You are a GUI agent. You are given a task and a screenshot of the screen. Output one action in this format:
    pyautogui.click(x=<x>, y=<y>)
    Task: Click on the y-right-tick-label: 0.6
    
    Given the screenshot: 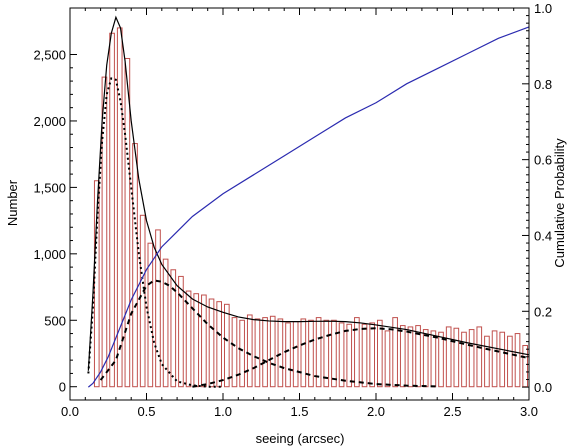 What is the action you would take?
    pyautogui.click(x=543, y=160)
    